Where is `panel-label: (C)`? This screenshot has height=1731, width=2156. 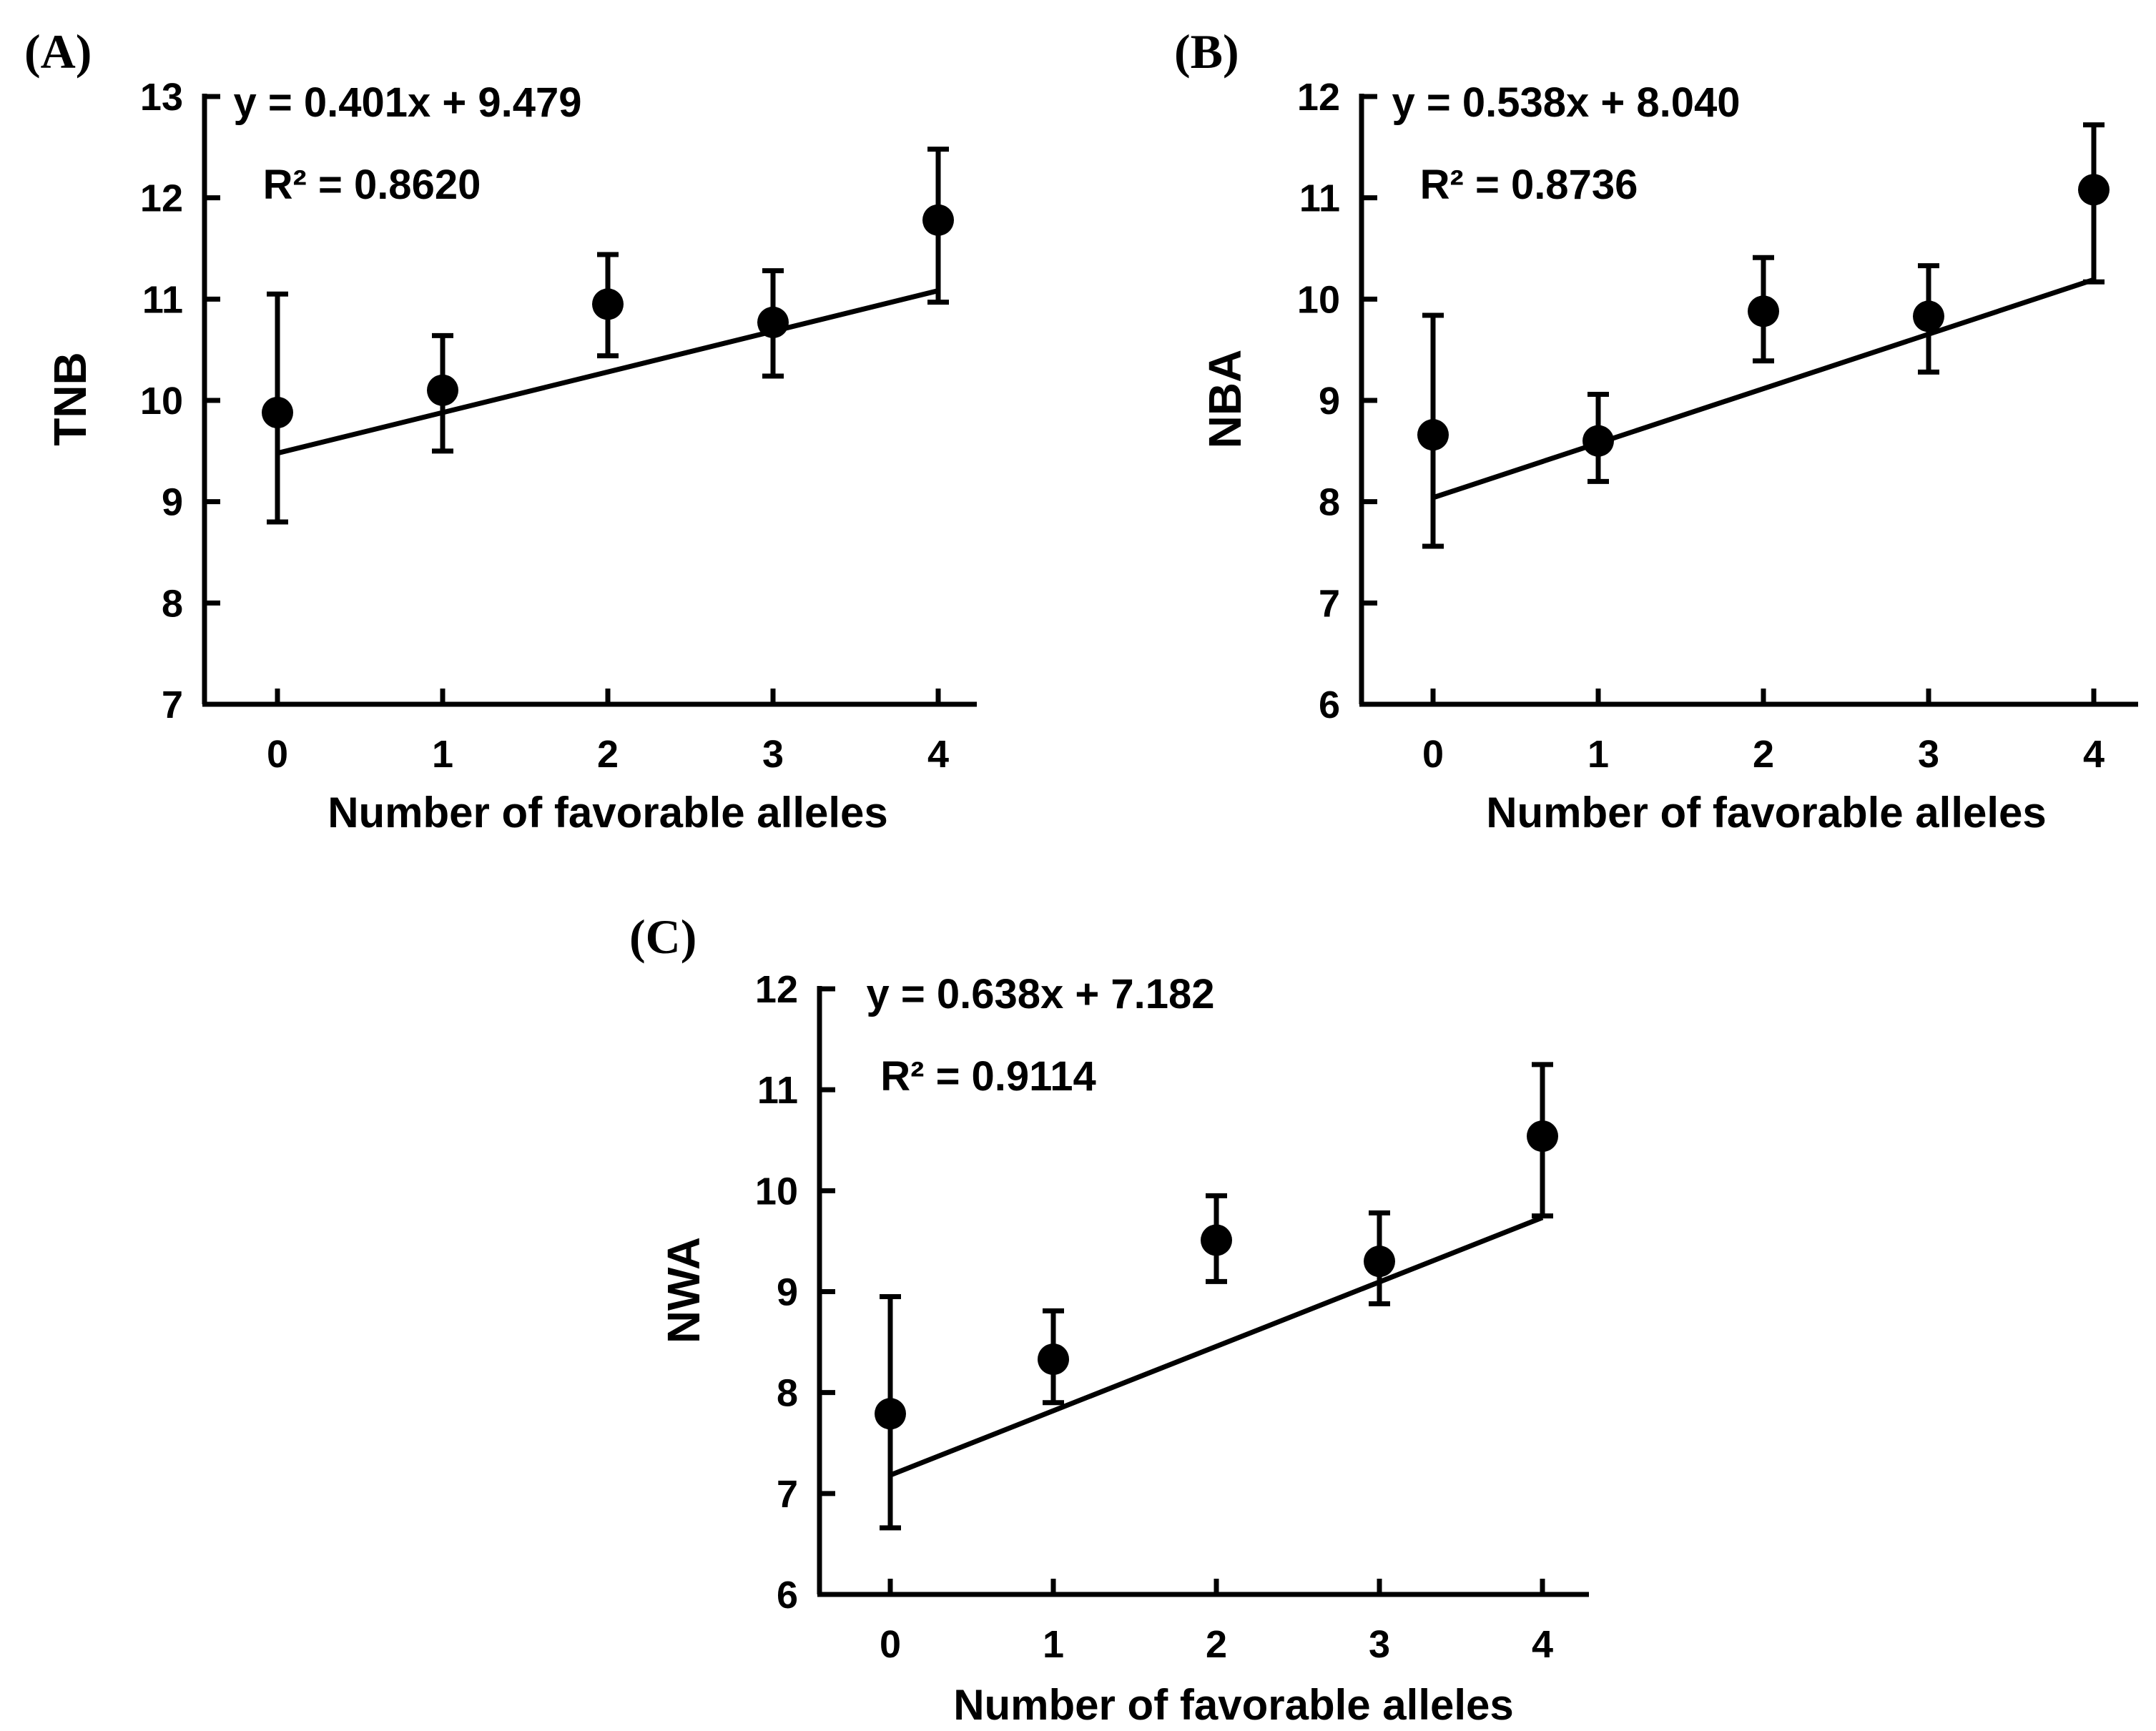
panel-label: (C) is located at coordinates (662, 936).